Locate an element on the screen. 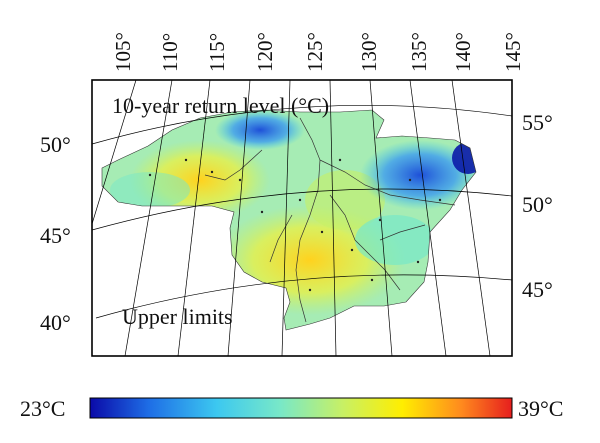 The image size is (600, 443). lat-label-left-40: 40° is located at coordinates (55, 322).